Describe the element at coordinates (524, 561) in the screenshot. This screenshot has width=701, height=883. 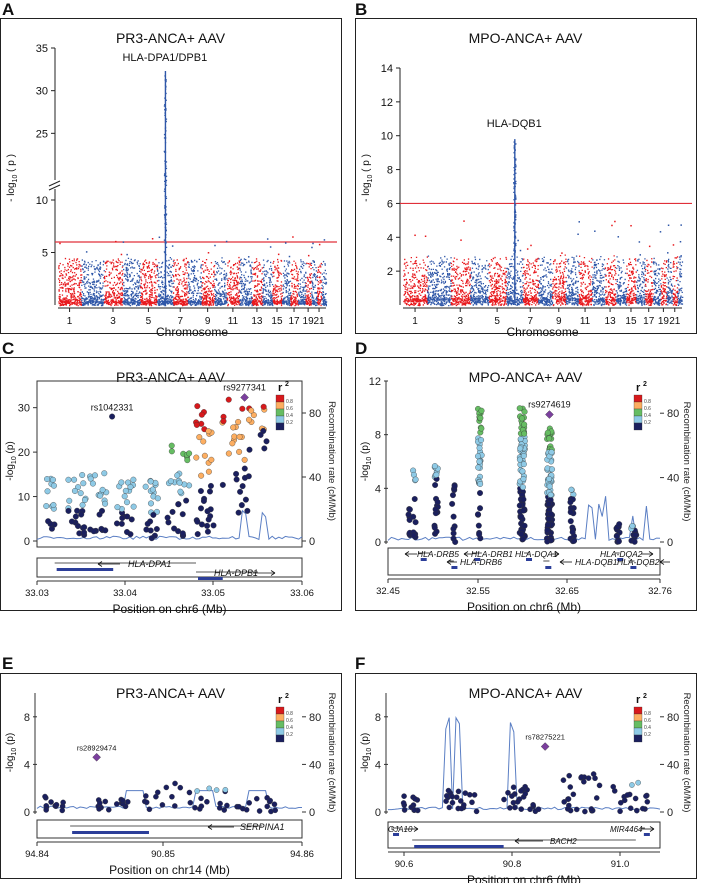
I see `gene-track-box` at that location.